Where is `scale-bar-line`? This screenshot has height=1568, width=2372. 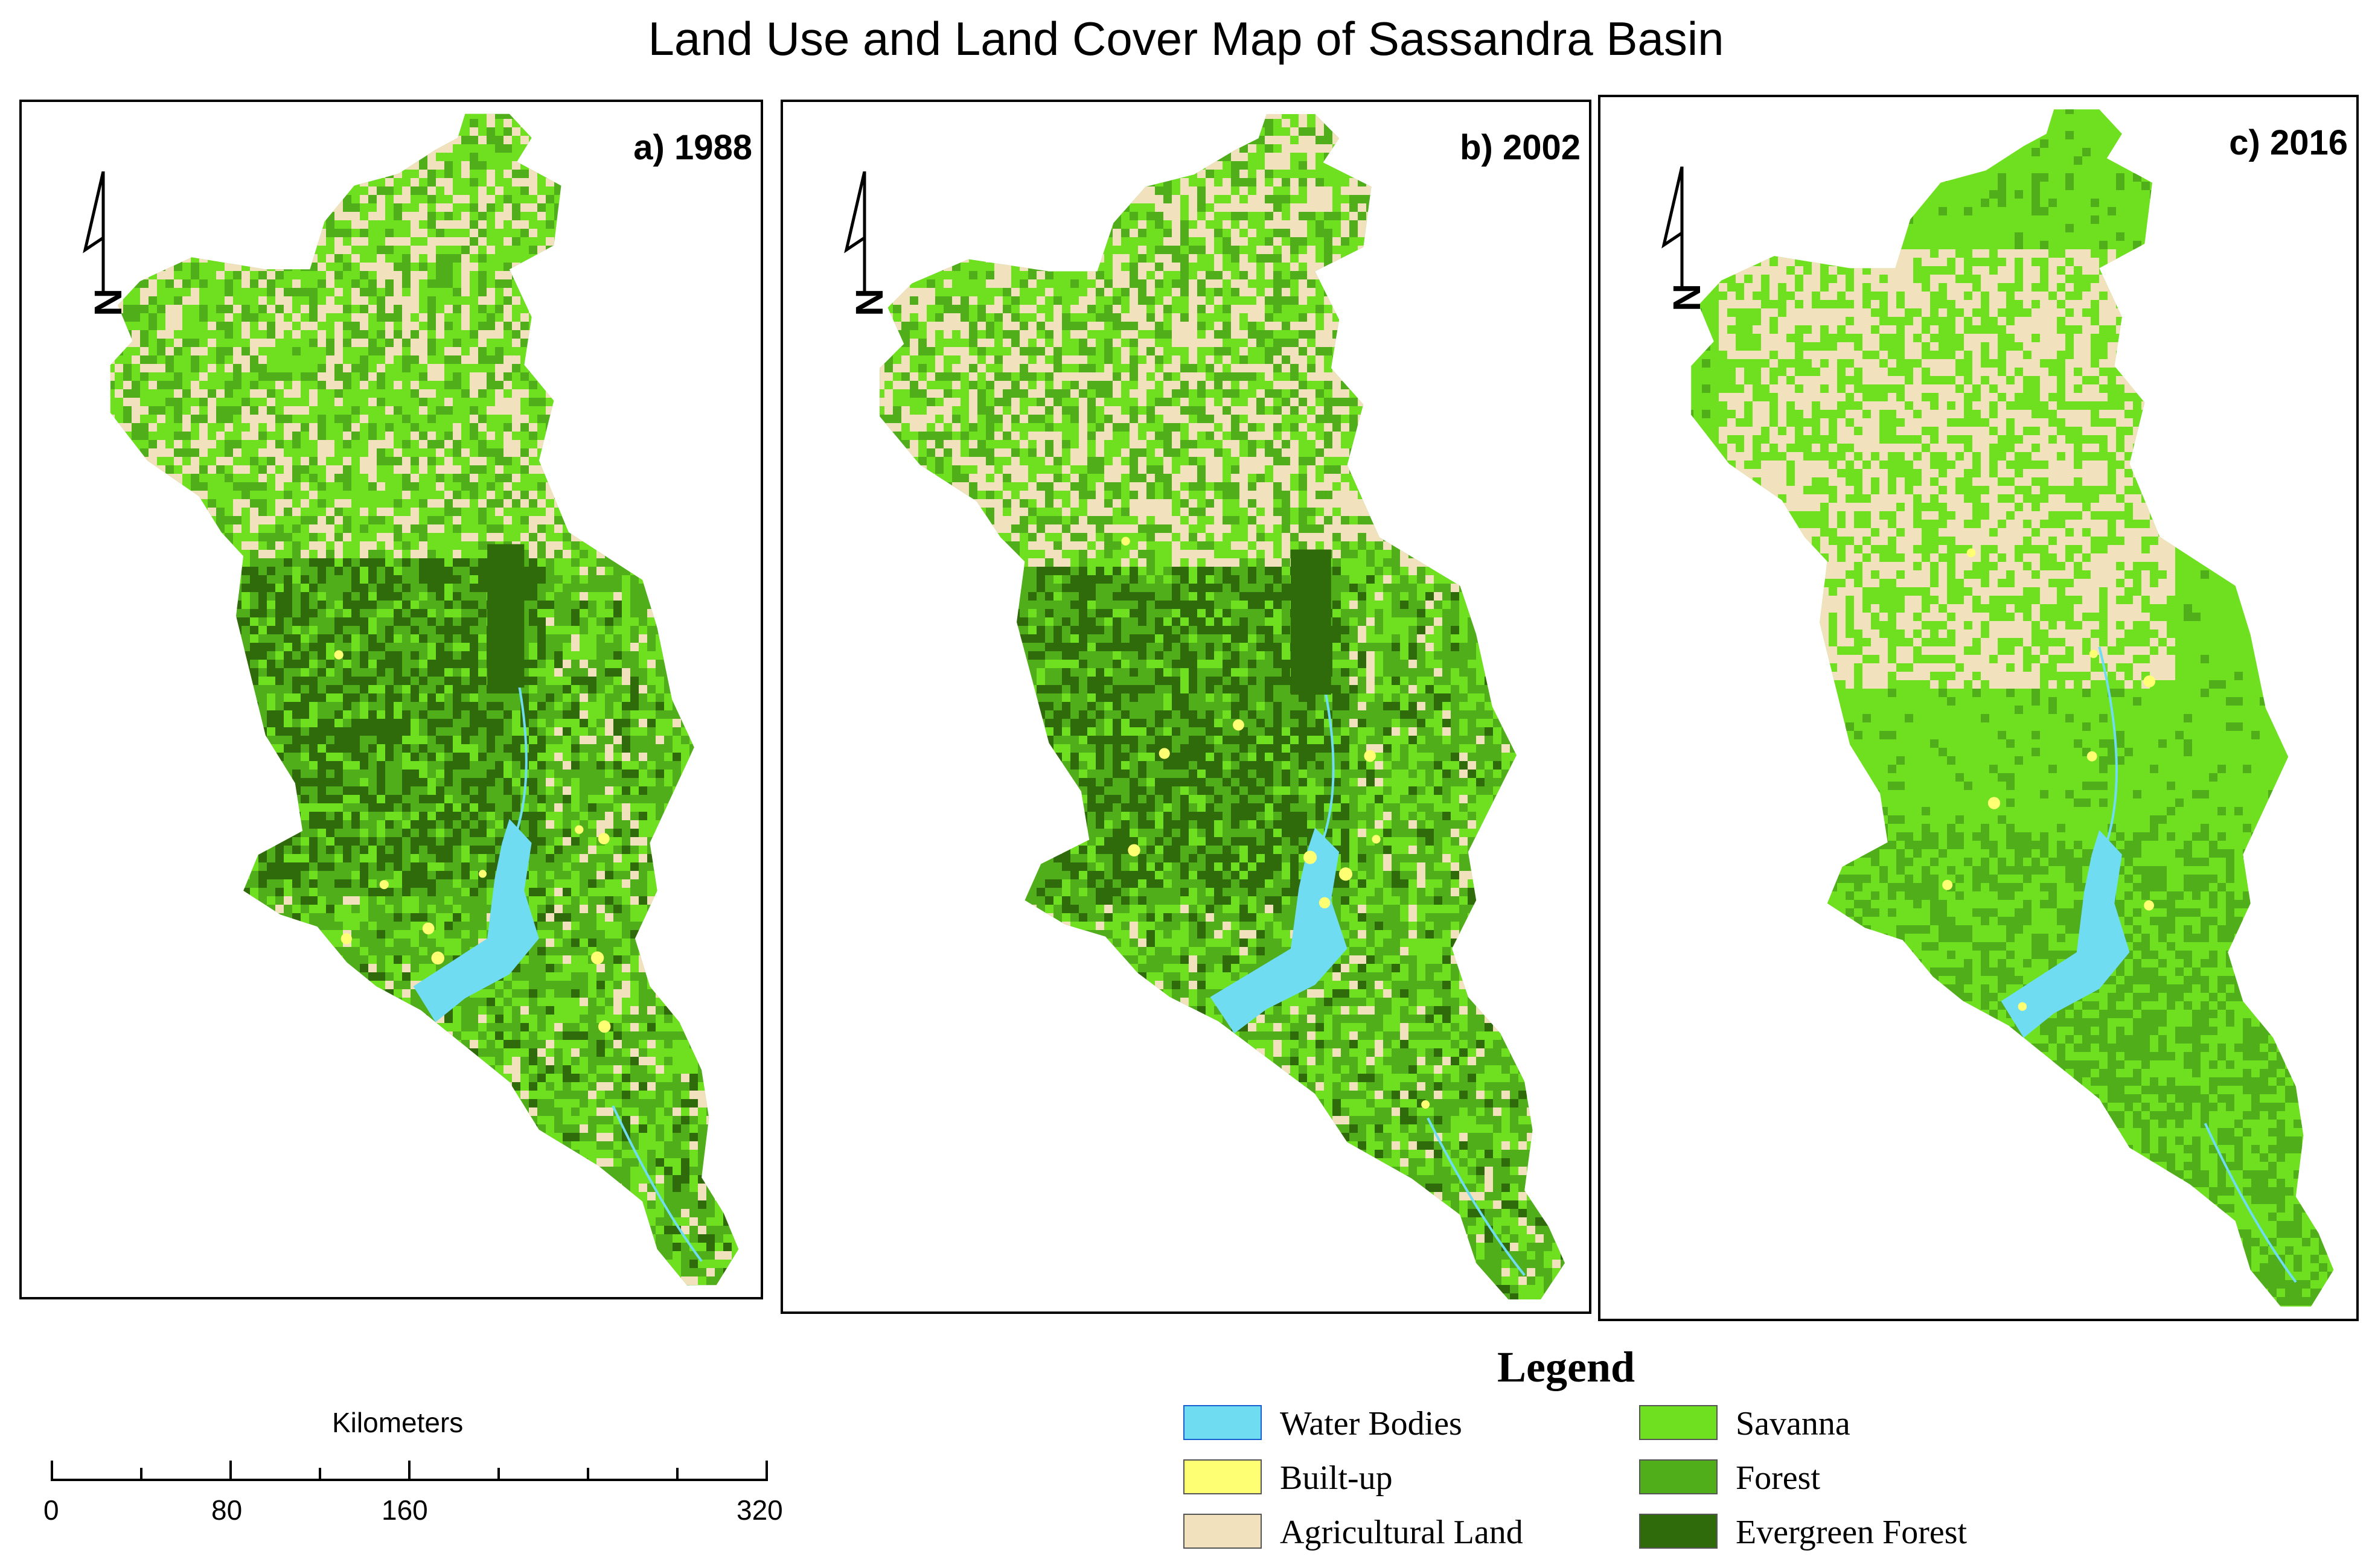 scale-bar-line is located at coordinates (409, 1471).